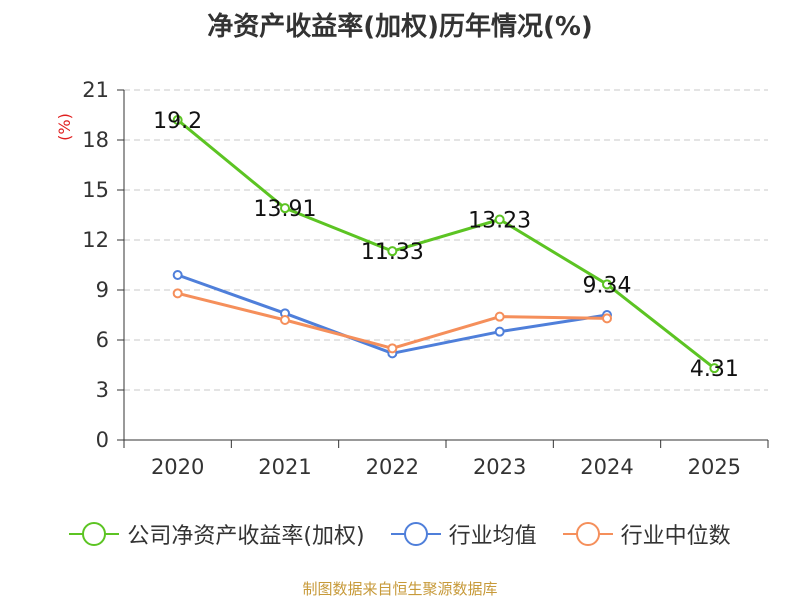 Image resolution: width=800 pixels, height=600 pixels. I want to click on y-tick-label: 6, so click(102, 340).